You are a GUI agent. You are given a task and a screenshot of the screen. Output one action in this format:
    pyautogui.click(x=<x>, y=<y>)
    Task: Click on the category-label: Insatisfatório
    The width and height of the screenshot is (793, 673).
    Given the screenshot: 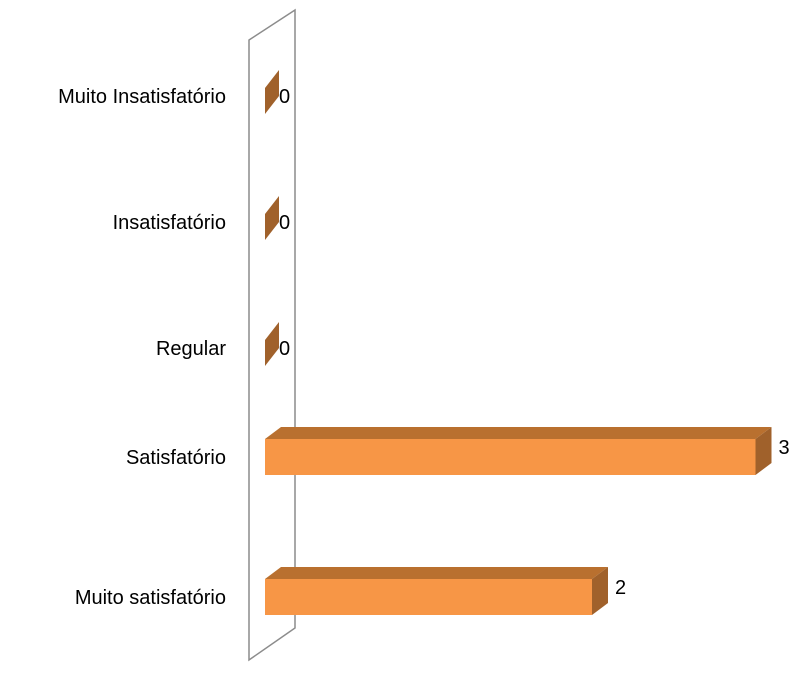 What is the action you would take?
    pyautogui.click(x=169, y=223)
    